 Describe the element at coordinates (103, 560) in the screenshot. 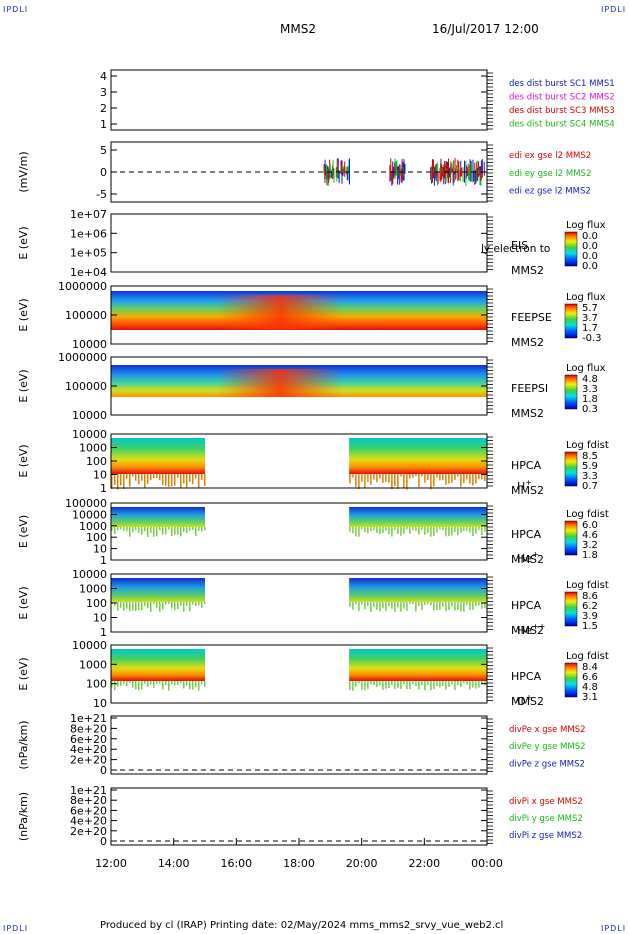

I see `y-tick-label: 1` at that location.